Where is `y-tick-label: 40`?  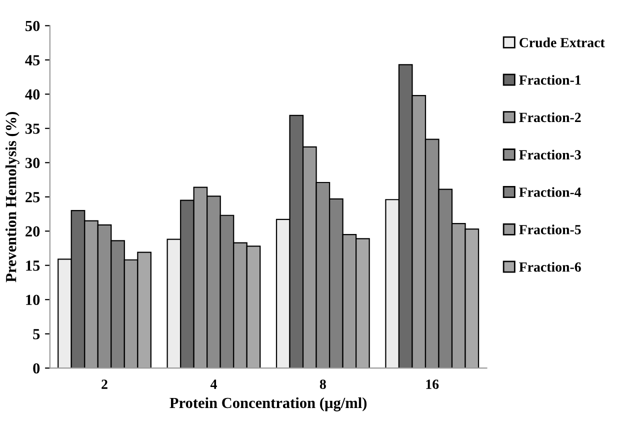 y-tick-label: 40 is located at coordinates (32, 94).